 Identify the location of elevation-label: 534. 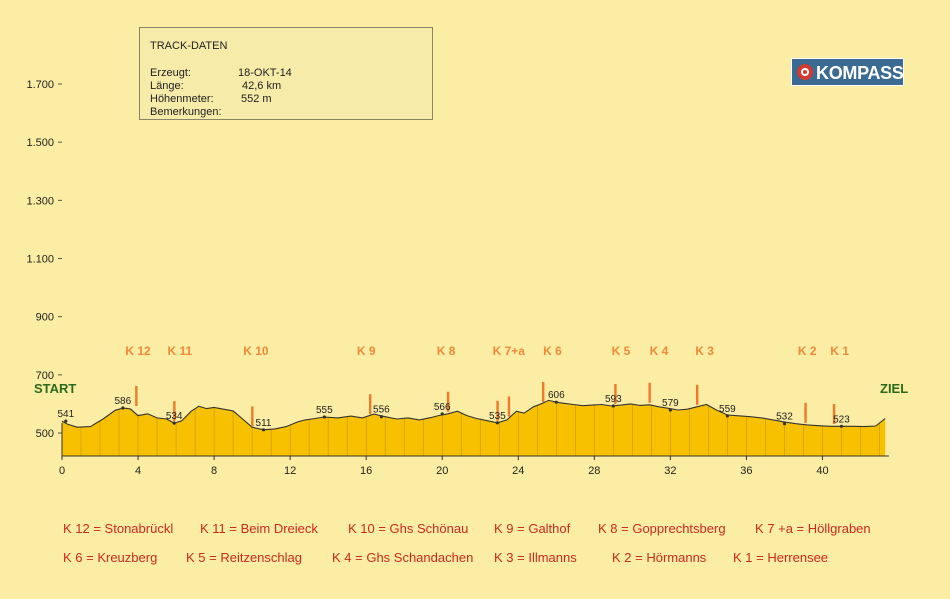
(174, 416).